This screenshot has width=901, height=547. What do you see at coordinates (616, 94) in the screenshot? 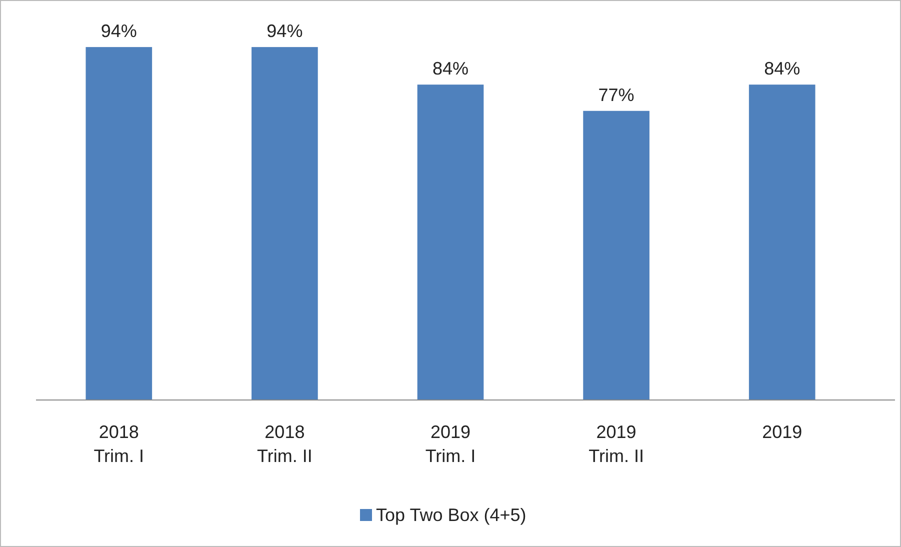
I see `data-label: 77%` at bounding box center [616, 94].